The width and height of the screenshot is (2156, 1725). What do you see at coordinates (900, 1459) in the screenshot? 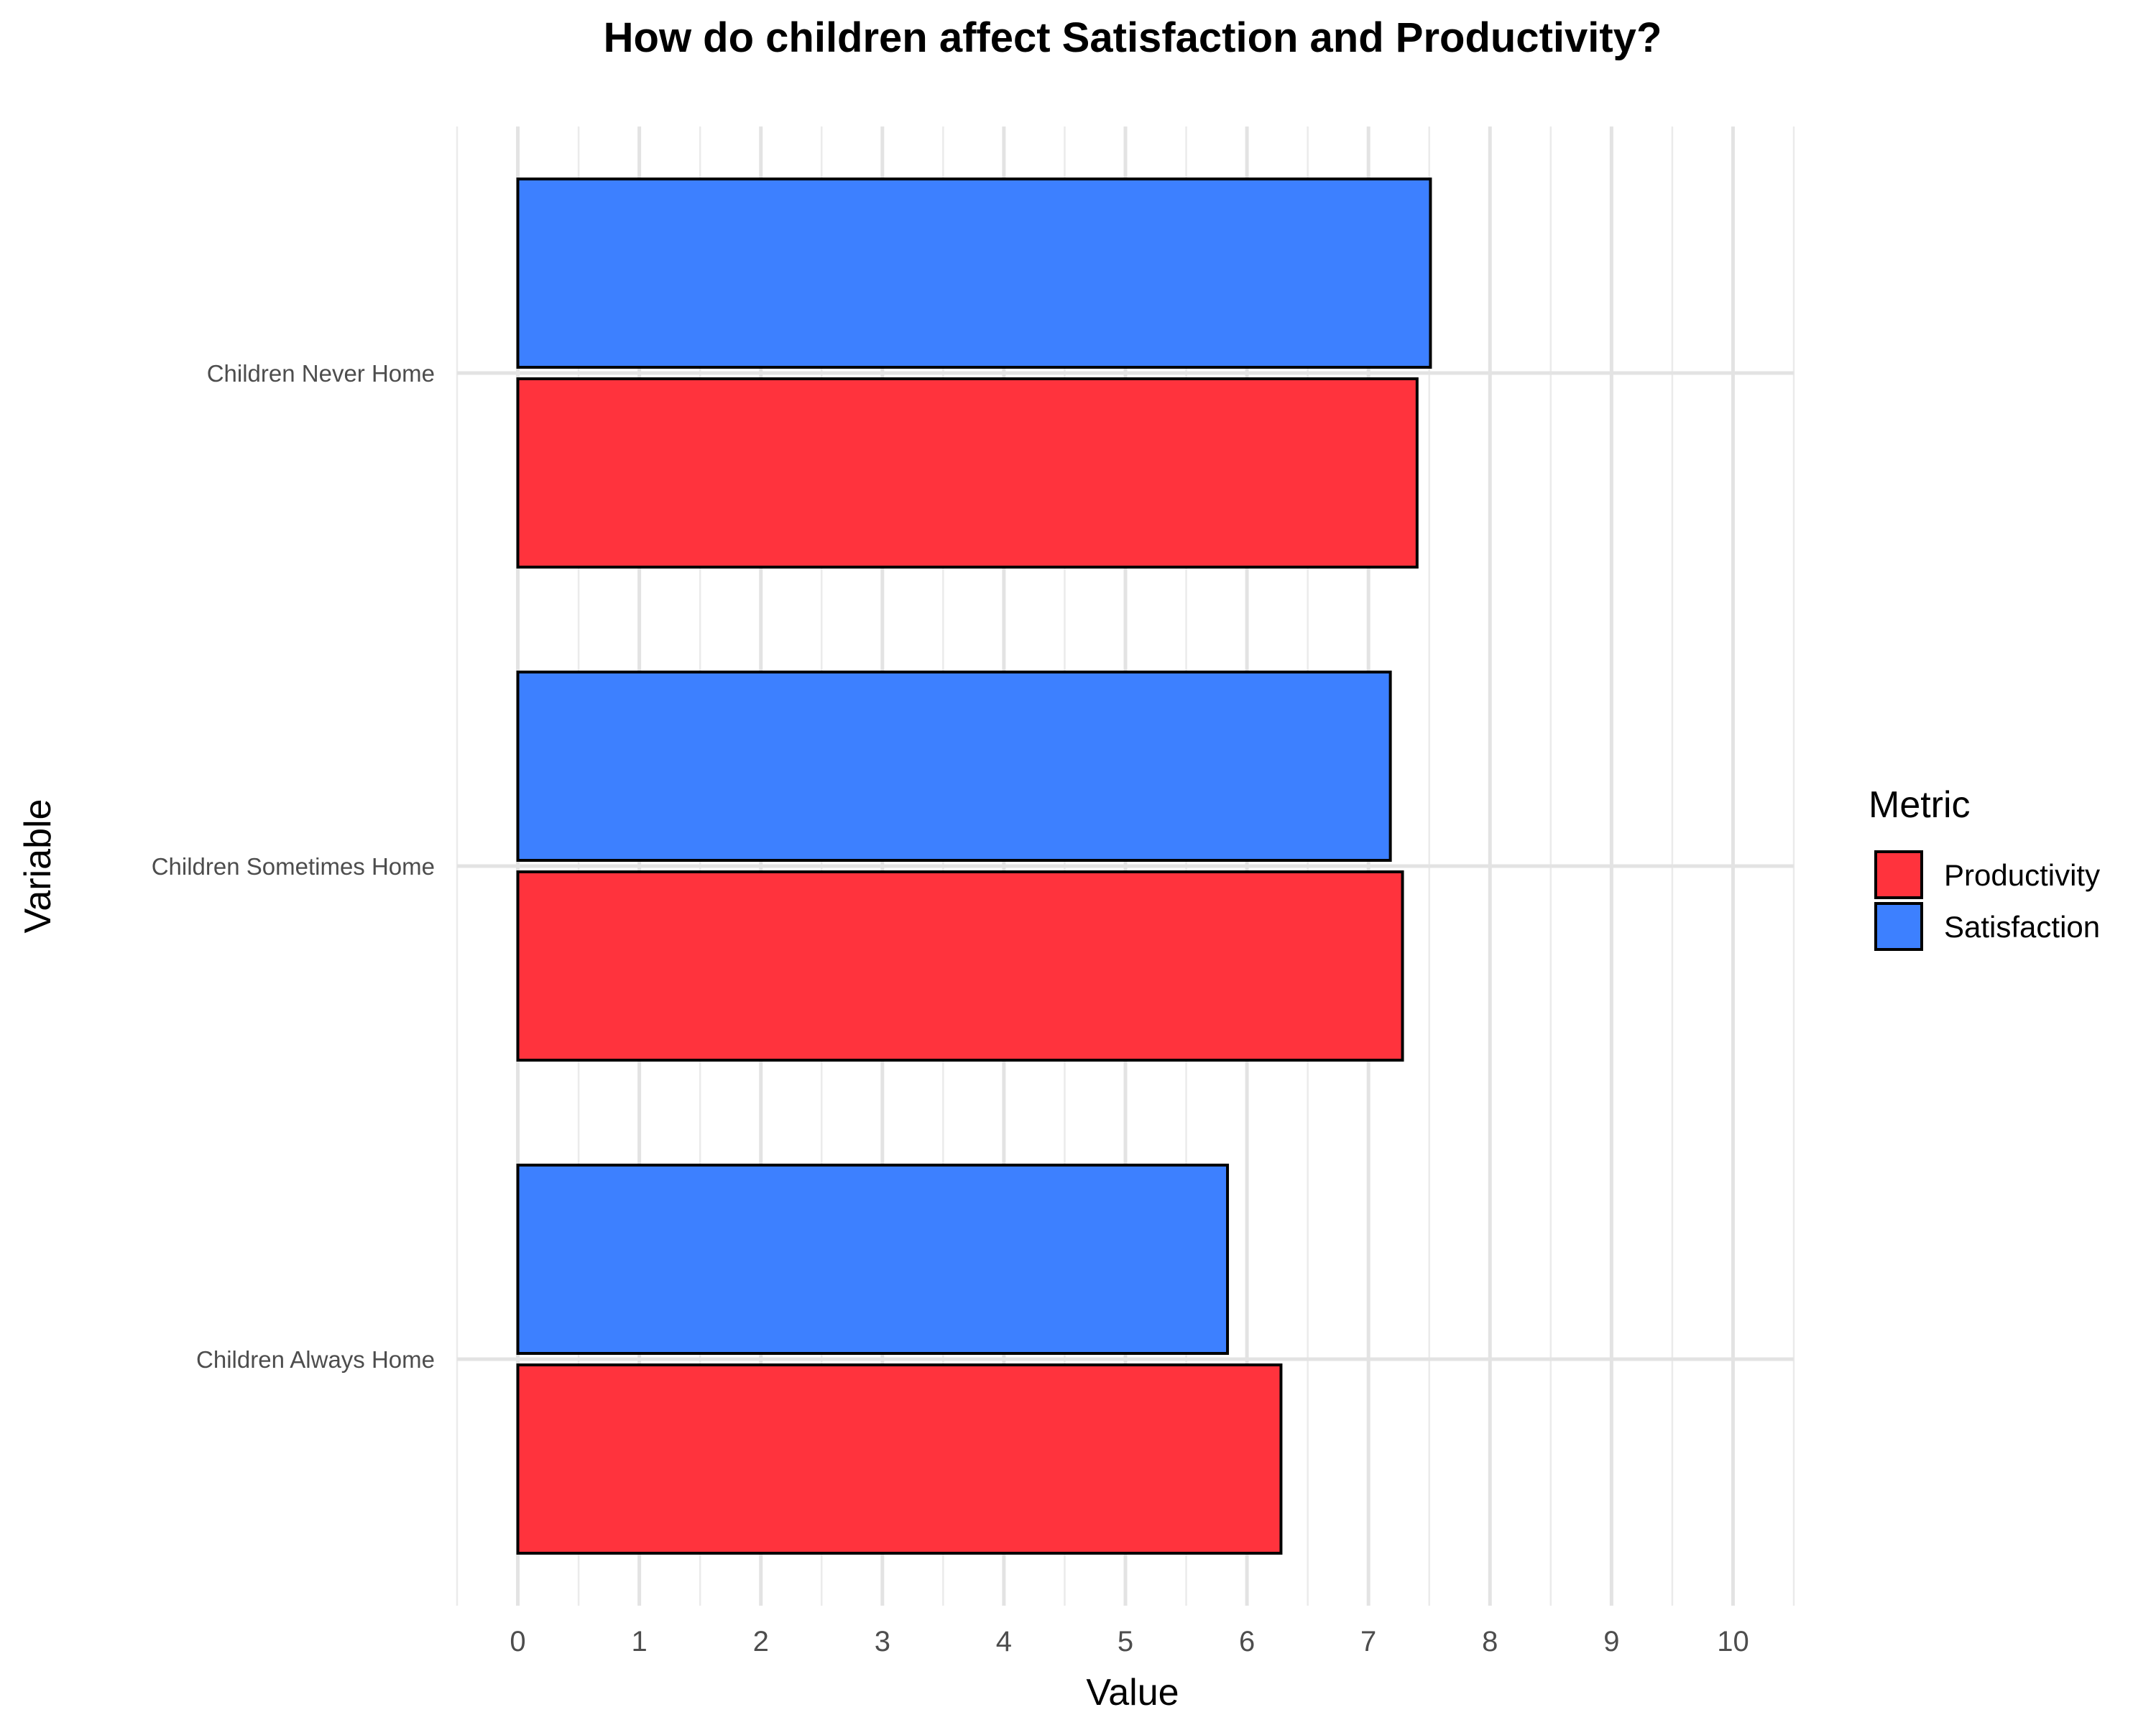
I see `bar-productivity-children-always-home` at bounding box center [900, 1459].